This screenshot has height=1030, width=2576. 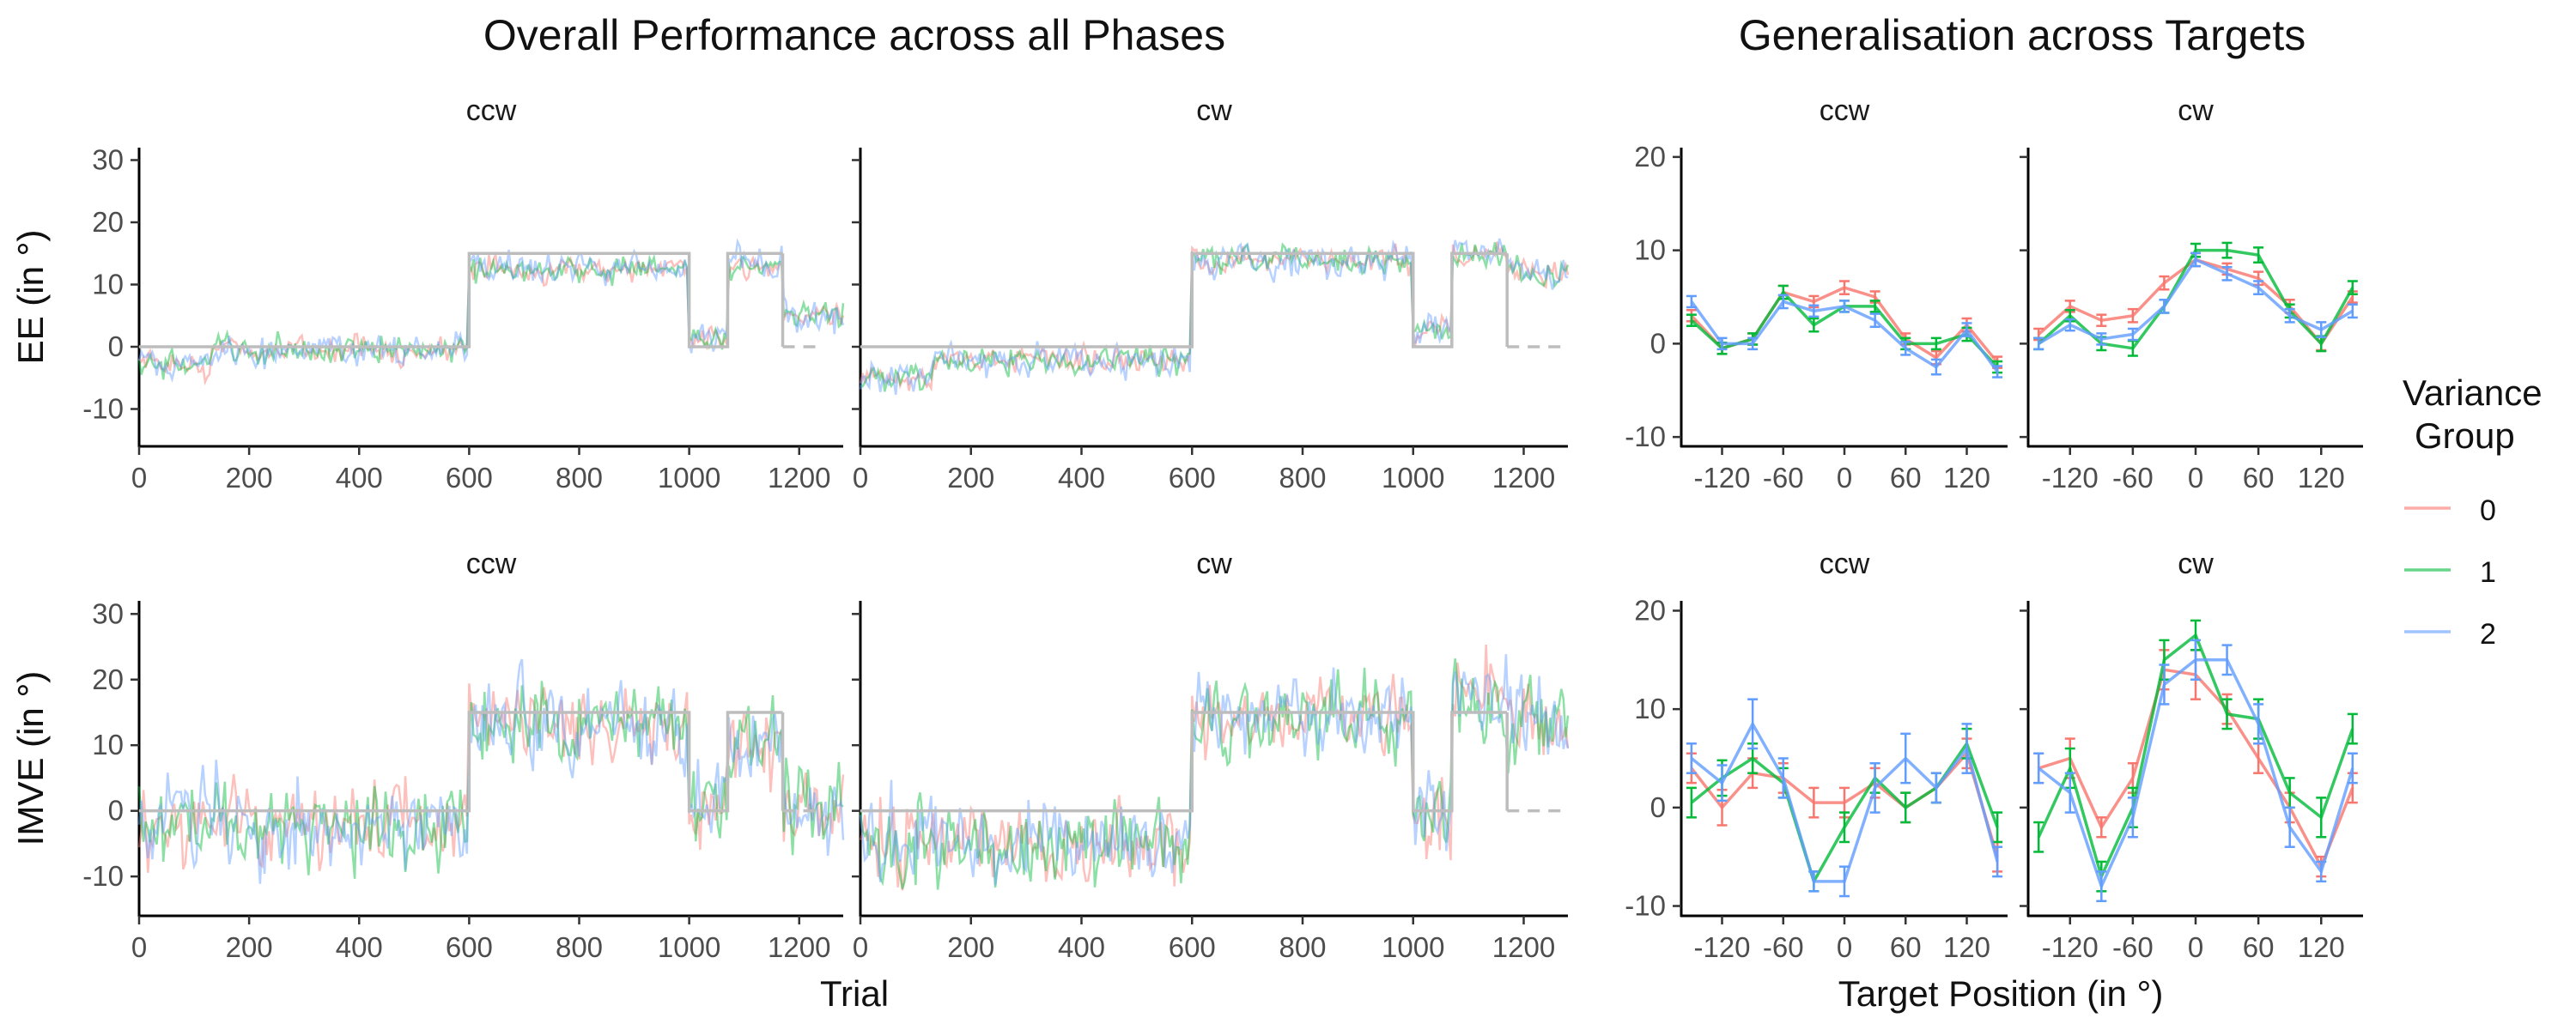 What do you see at coordinates (854, 35) in the screenshot?
I see `left-title: Overall Performance across all Phases` at bounding box center [854, 35].